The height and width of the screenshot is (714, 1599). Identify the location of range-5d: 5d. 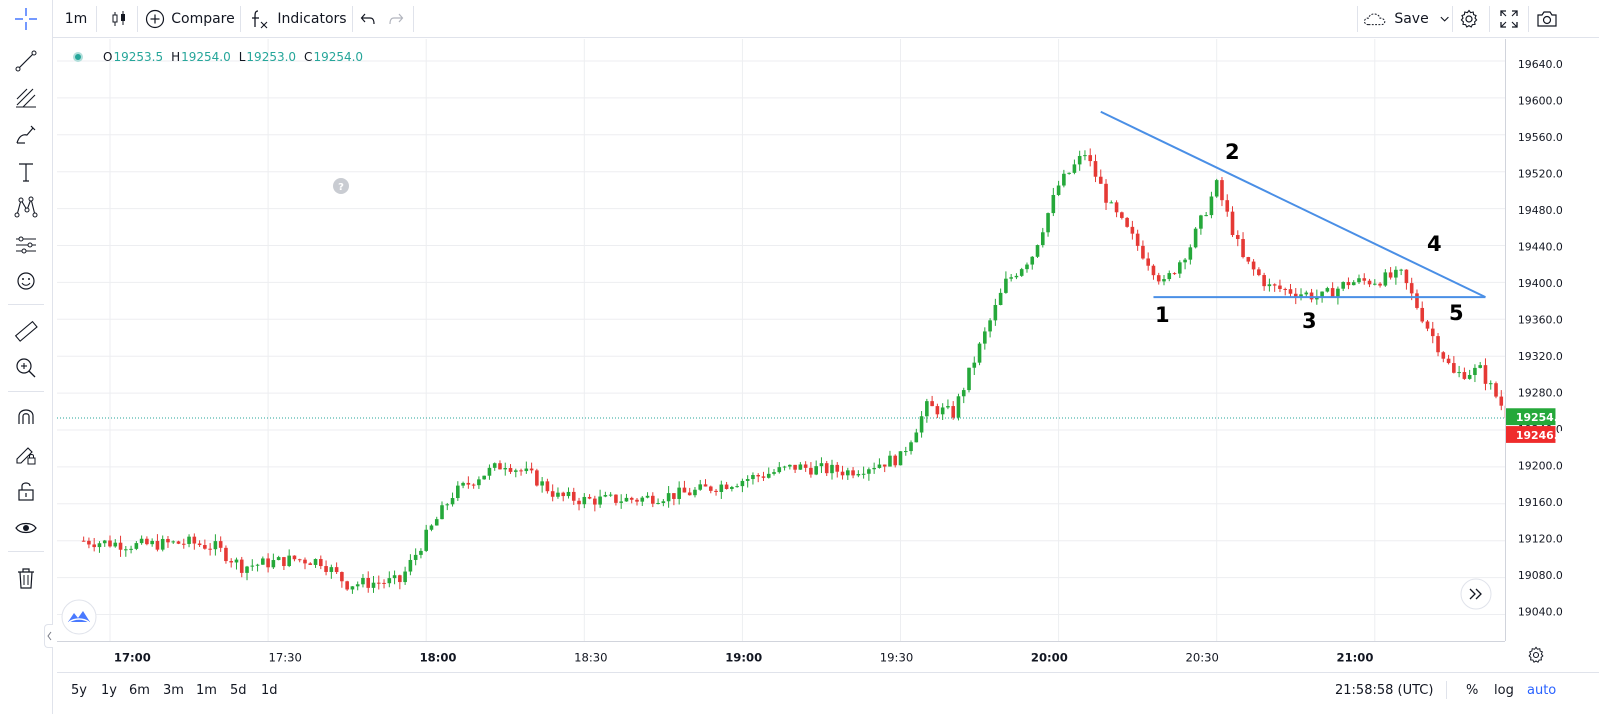
(238, 690).